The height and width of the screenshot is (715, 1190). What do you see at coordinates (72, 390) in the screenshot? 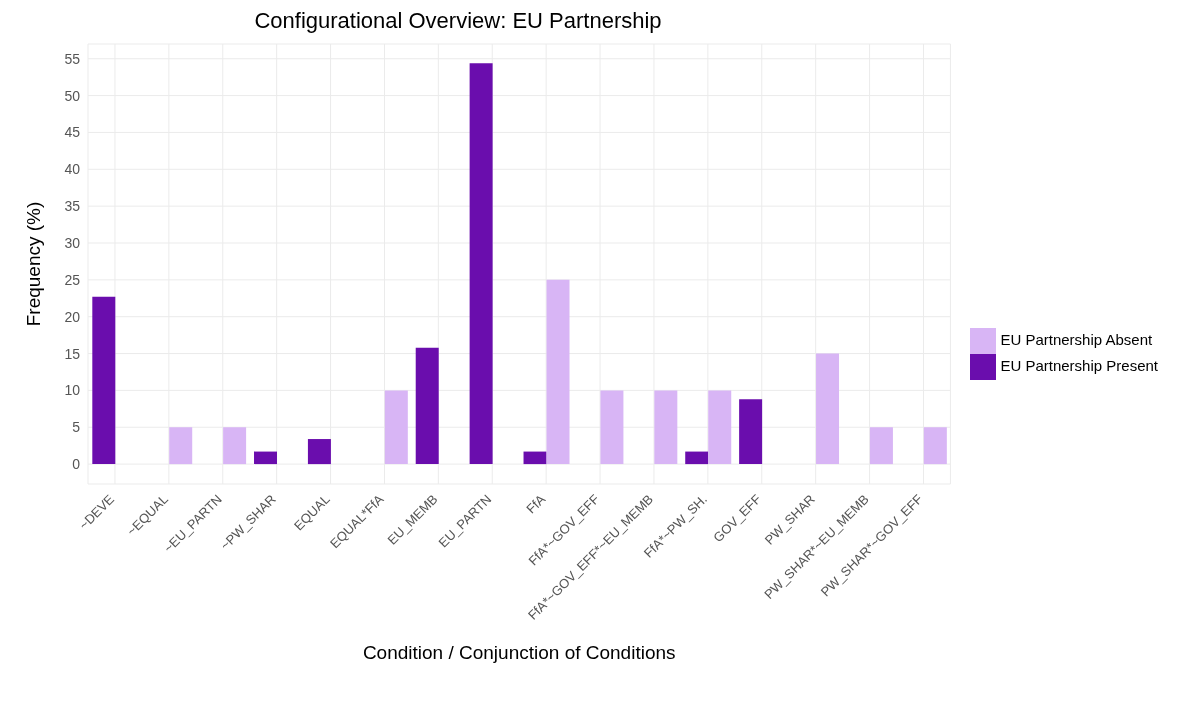
I see `y-tick-label: 10` at bounding box center [72, 390].